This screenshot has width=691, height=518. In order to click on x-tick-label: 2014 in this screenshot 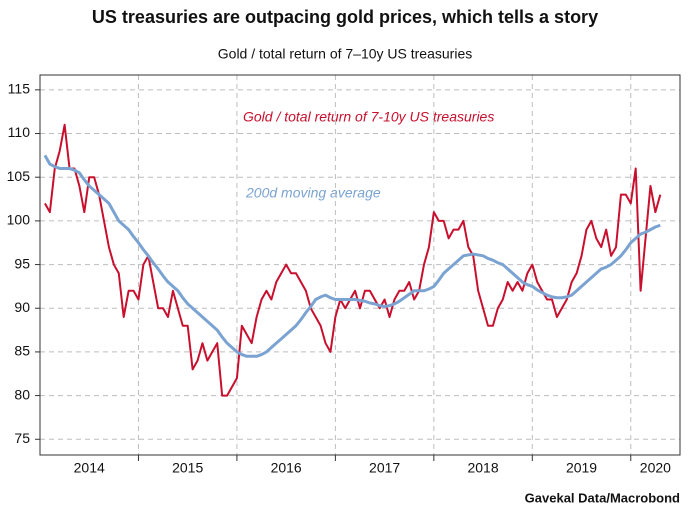, I will do `click(89, 468)`.